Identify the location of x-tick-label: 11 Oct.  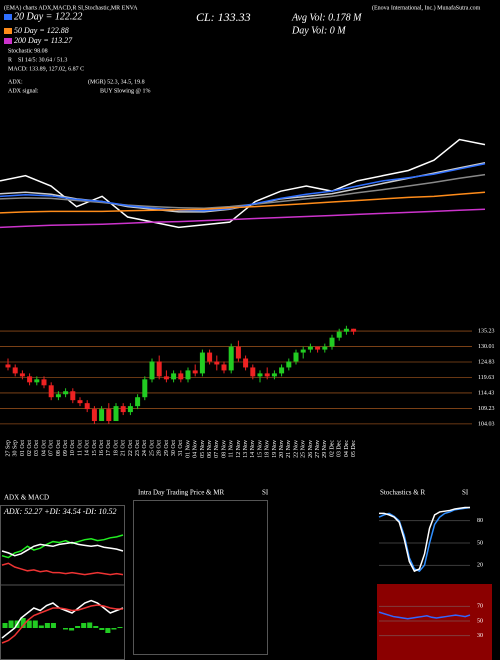
(80, 448).